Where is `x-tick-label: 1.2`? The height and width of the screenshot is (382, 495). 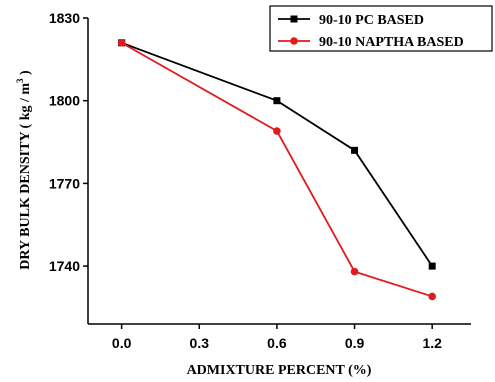 x-tick-label: 1.2 is located at coordinates (432, 343).